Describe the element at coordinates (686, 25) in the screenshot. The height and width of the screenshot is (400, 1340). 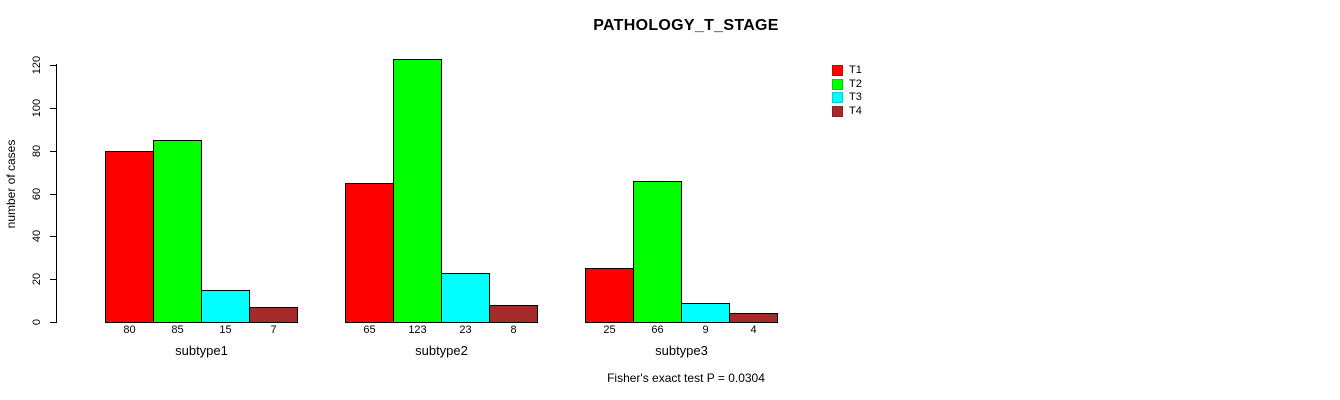
I see `chart-title: PATHOLOGY_T_STAGE` at that location.